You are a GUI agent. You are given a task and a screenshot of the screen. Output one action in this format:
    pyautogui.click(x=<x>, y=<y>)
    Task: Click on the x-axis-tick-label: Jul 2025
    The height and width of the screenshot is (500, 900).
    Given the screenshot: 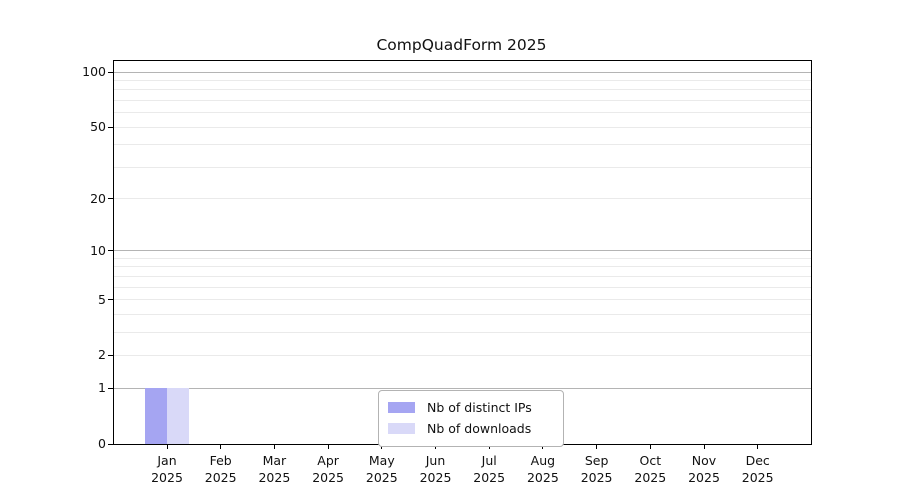 What is the action you would take?
    pyautogui.click(x=489, y=469)
    